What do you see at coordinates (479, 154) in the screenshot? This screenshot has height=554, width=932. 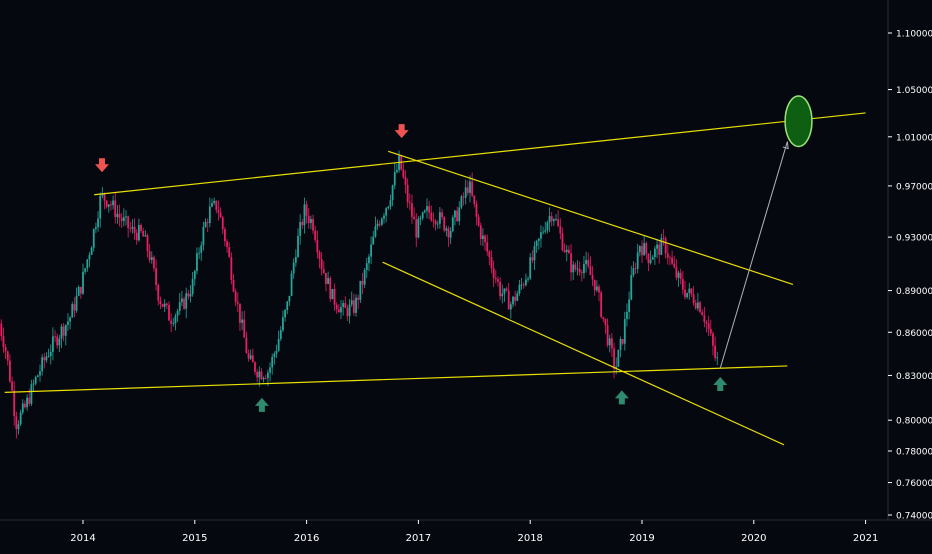 I see `upper-resistance-line` at bounding box center [479, 154].